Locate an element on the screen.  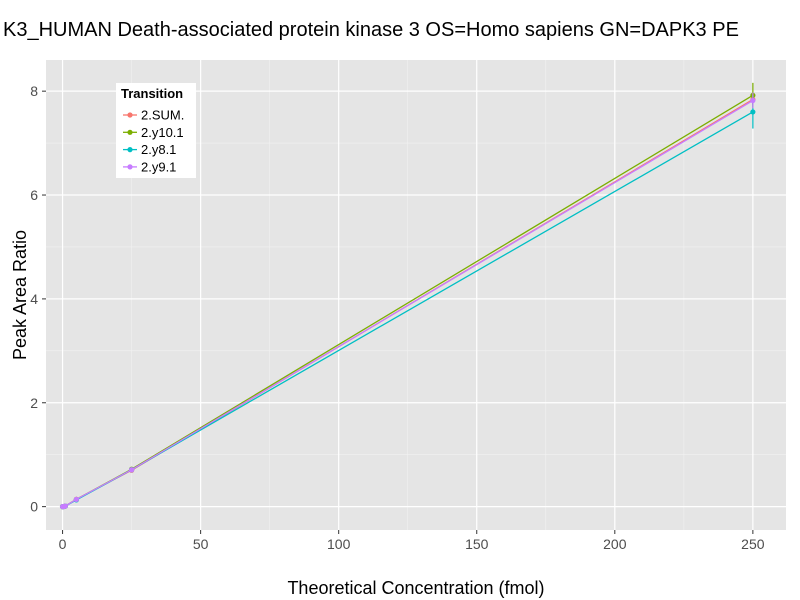
x-tick-label: 150 is located at coordinates (477, 544).